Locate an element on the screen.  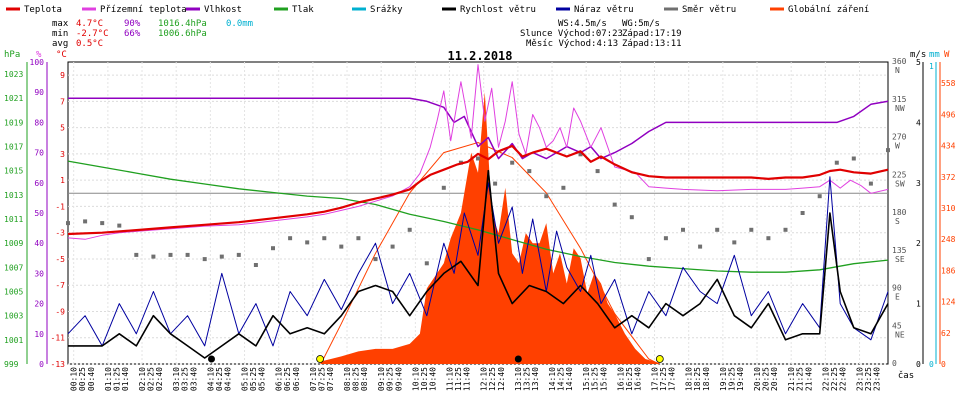
dir-compass-label: NE is located at coordinates (900, 334).